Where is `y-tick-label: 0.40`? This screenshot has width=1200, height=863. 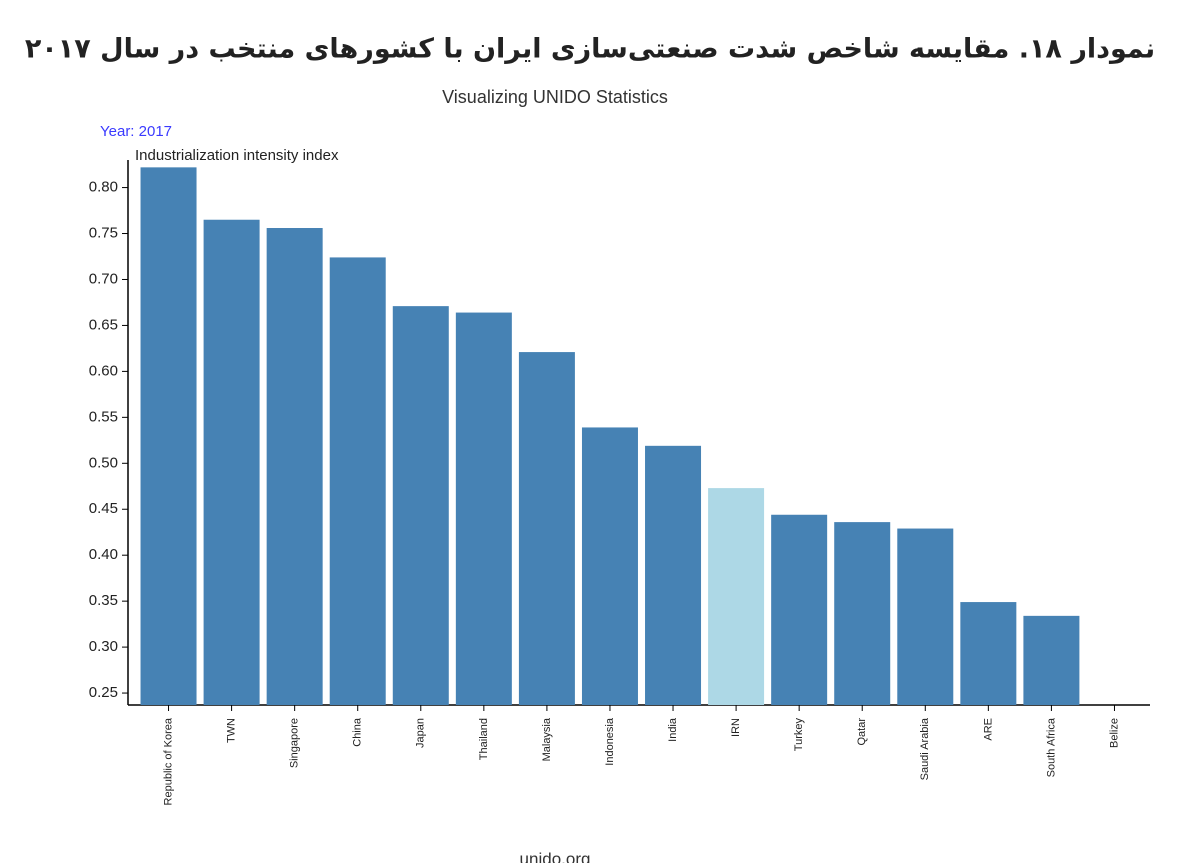
y-tick-label: 0.40 is located at coordinates (103, 554).